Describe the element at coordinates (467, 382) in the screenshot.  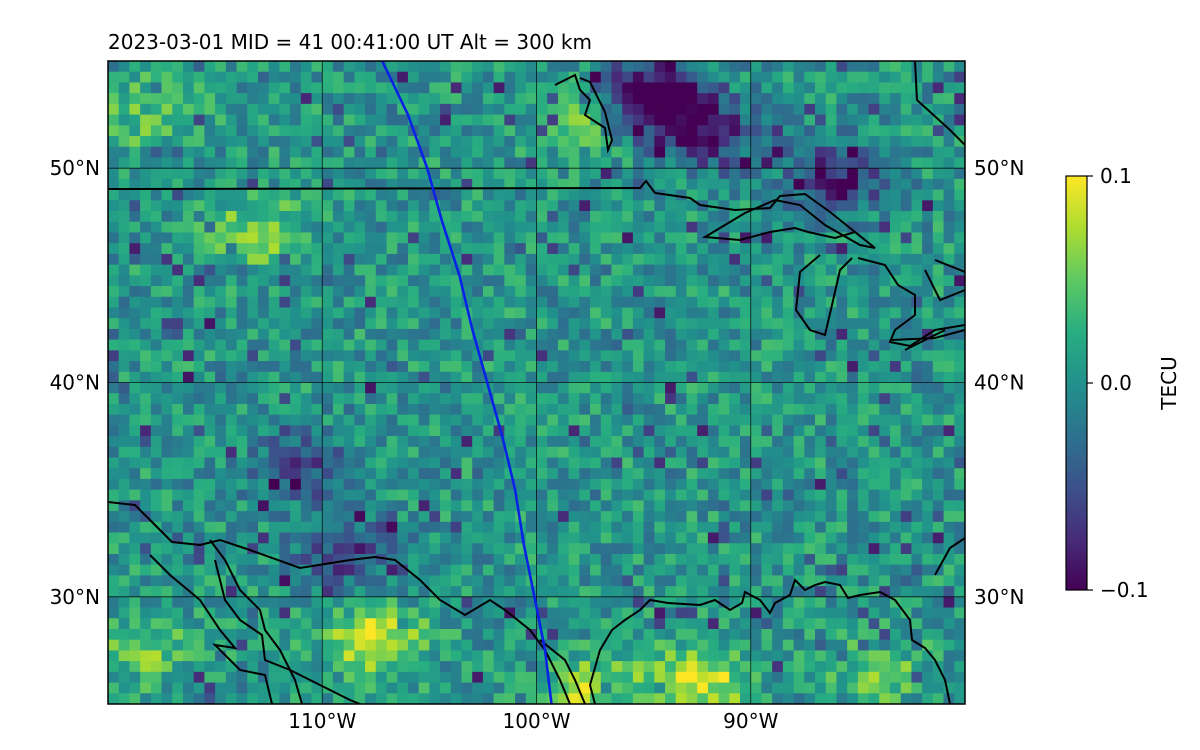
I see `satellite-track` at that location.